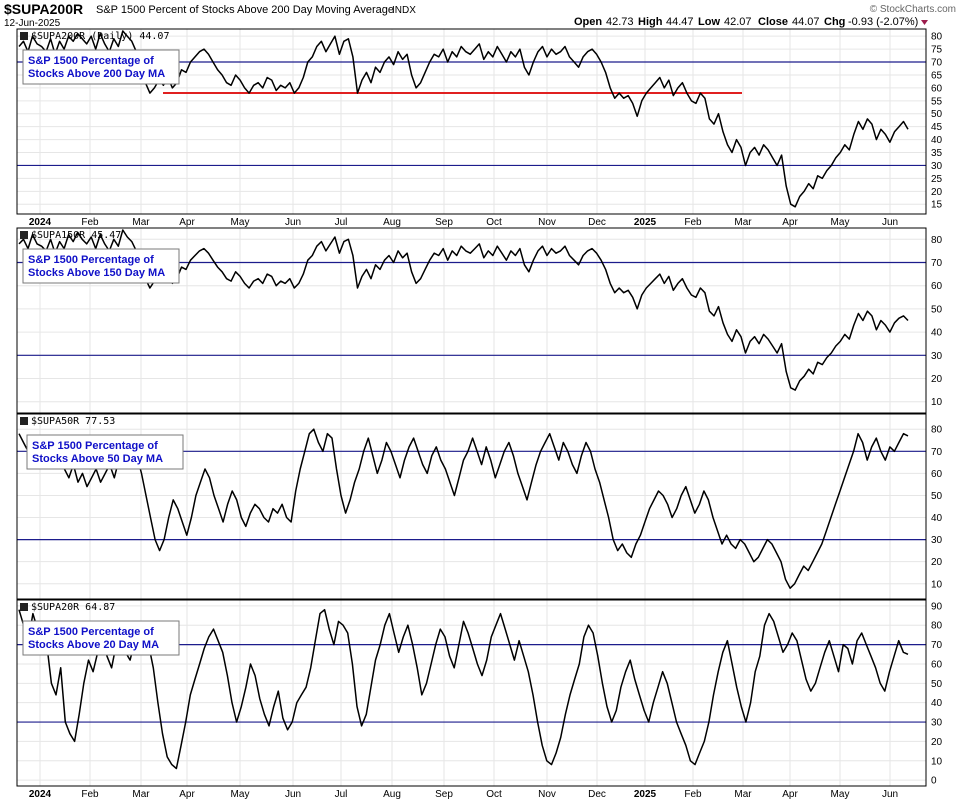 The width and height of the screenshot is (960, 805). What do you see at coordinates (32, 23) in the screenshot?
I see `date-label: 12-Jun-2025` at bounding box center [32, 23].